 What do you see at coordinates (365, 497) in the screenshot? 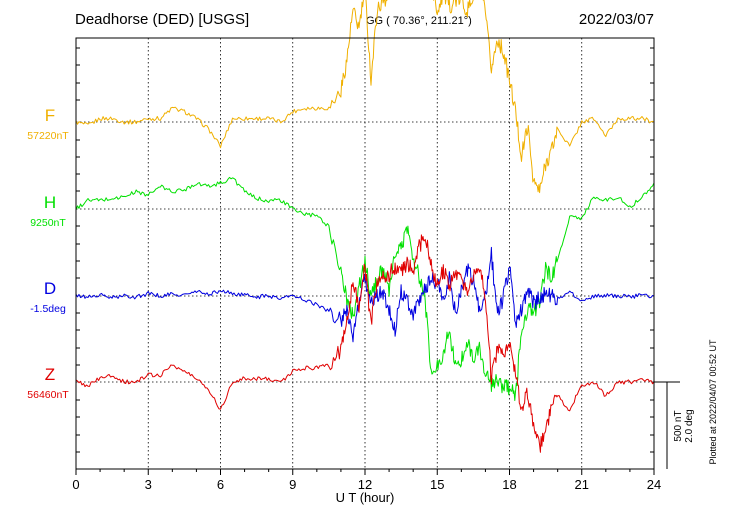
I see `x-axis-label: U T (hour)` at bounding box center [365, 497].